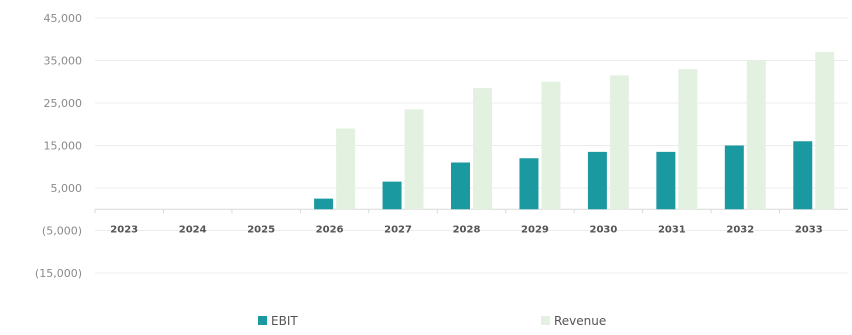 This screenshot has height=335, width=852. What do you see at coordinates (398, 229) in the screenshot?
I see `x-tick-label: 2027` at bounding box center [398, 229].